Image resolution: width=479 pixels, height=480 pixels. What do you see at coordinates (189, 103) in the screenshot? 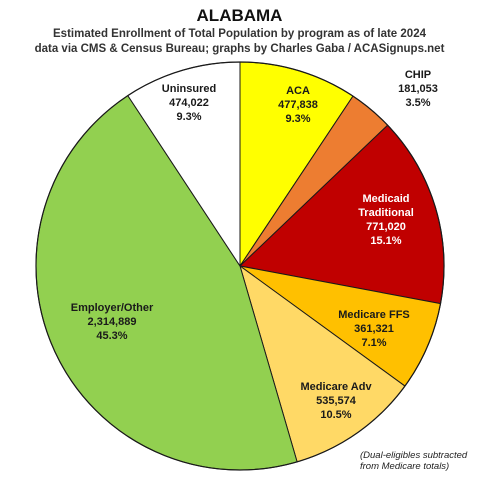
I see `pie-label-uninsured: Uninsured 474,022 9.3%` at bounding box center [189, 103].